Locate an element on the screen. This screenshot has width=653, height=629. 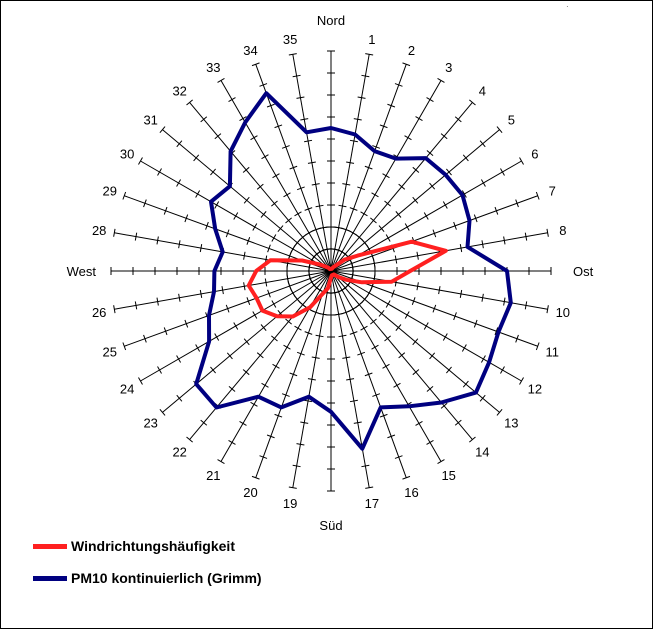
corner-mark: · is located at coordinates (567, 6).